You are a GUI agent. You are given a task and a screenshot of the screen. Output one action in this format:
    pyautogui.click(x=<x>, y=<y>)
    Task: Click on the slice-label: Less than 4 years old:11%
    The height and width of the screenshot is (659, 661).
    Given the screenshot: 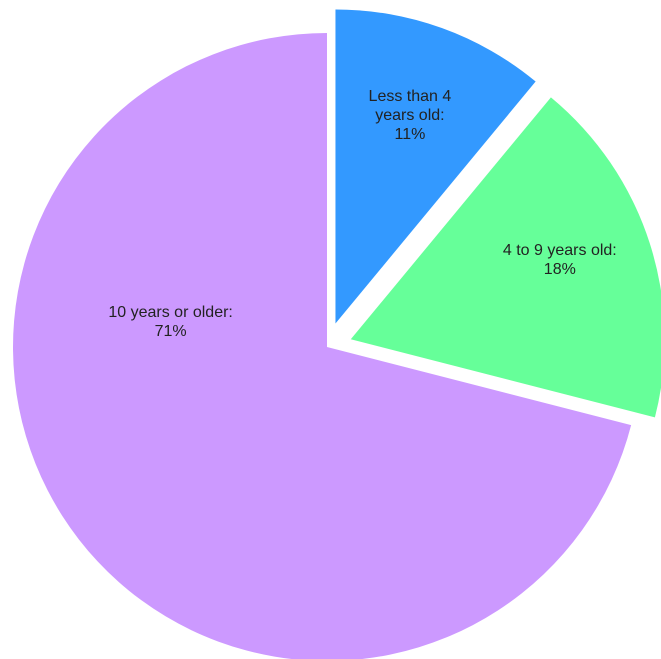 What is the action you would take?
    pyautogui.click(x=410, y=115)
    